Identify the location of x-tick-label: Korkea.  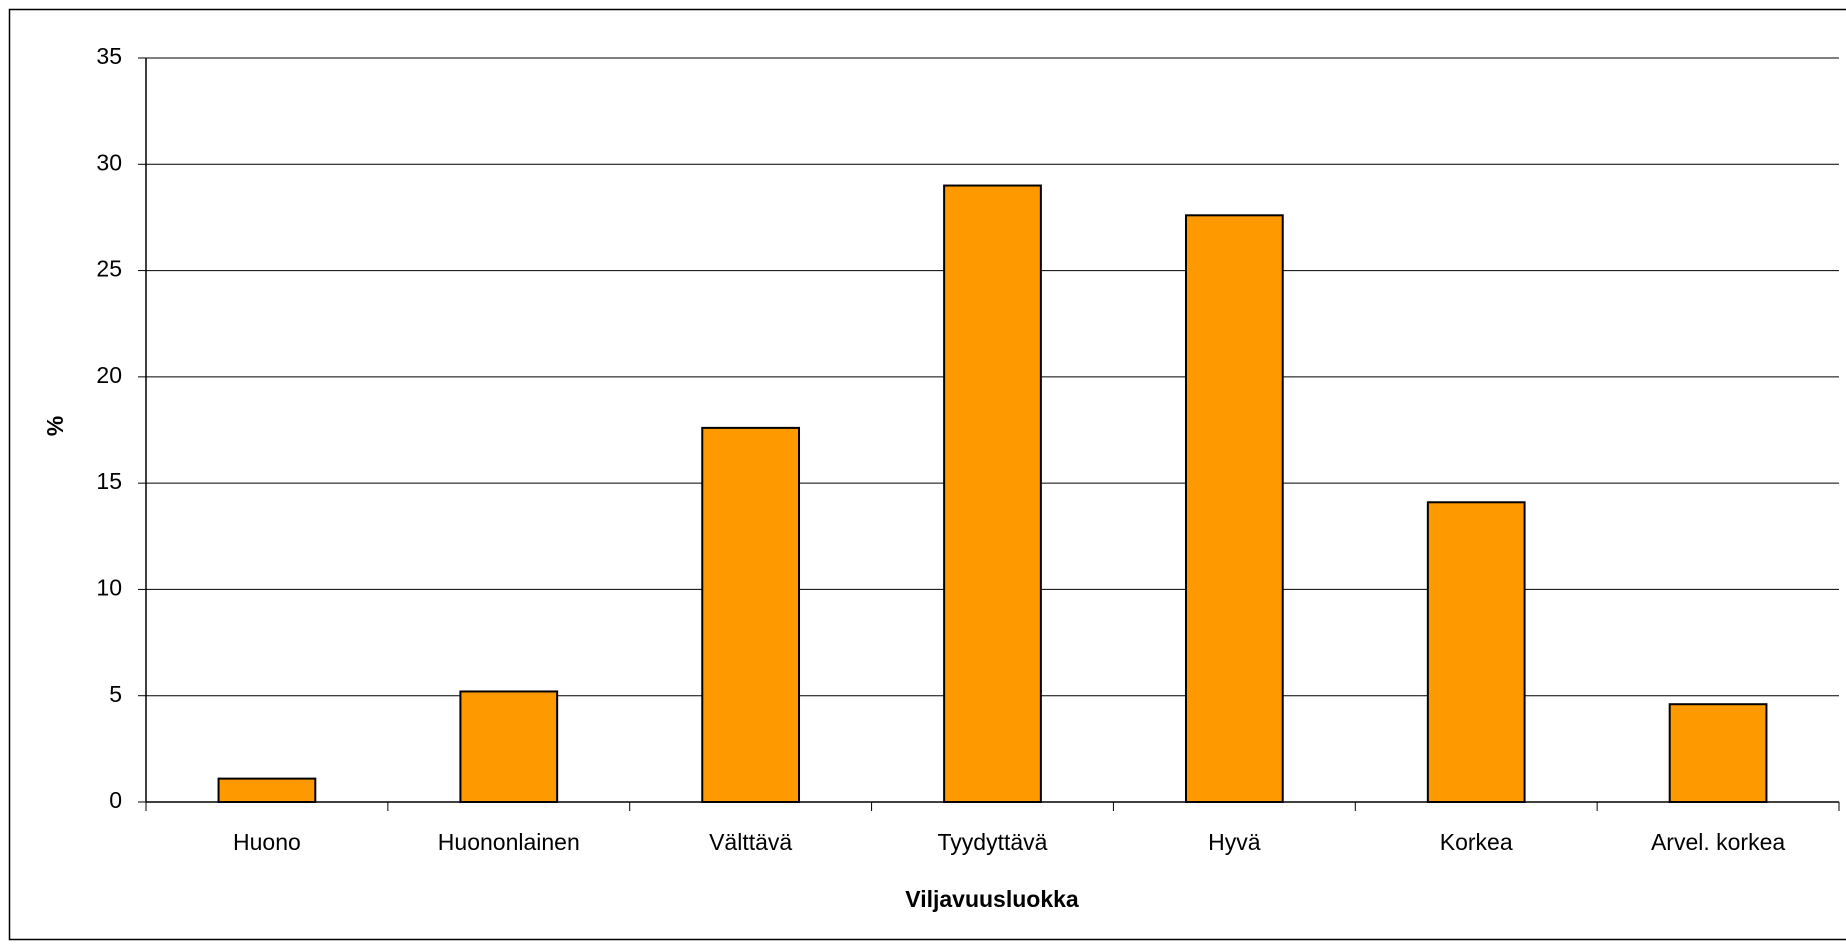
(1476, 842).